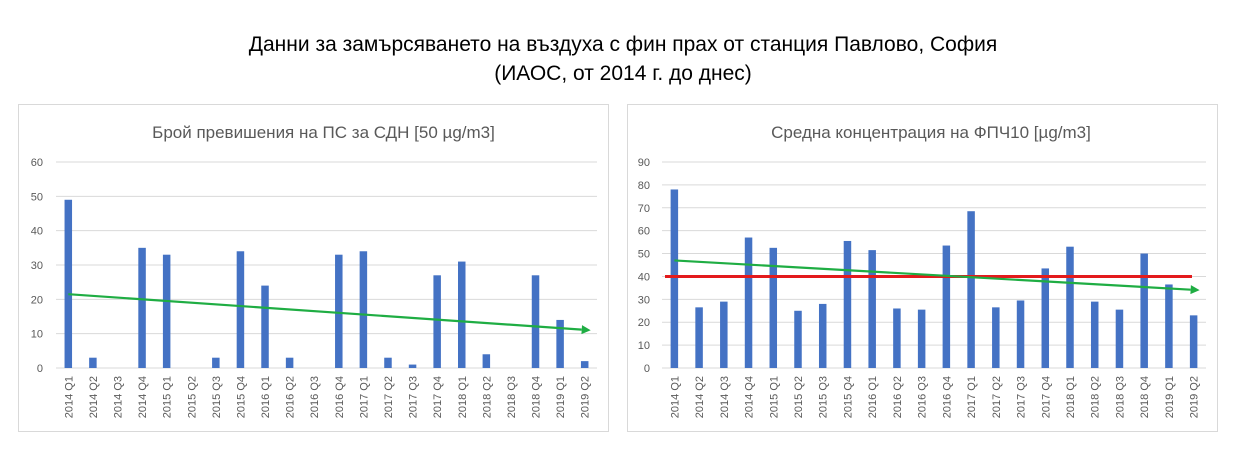 This screenshot has width=1246, height=476. What do you see at coordinates (40, 369) in the screenshot?
I see `y-tick-label: 0` at bounding box center [40, 369].